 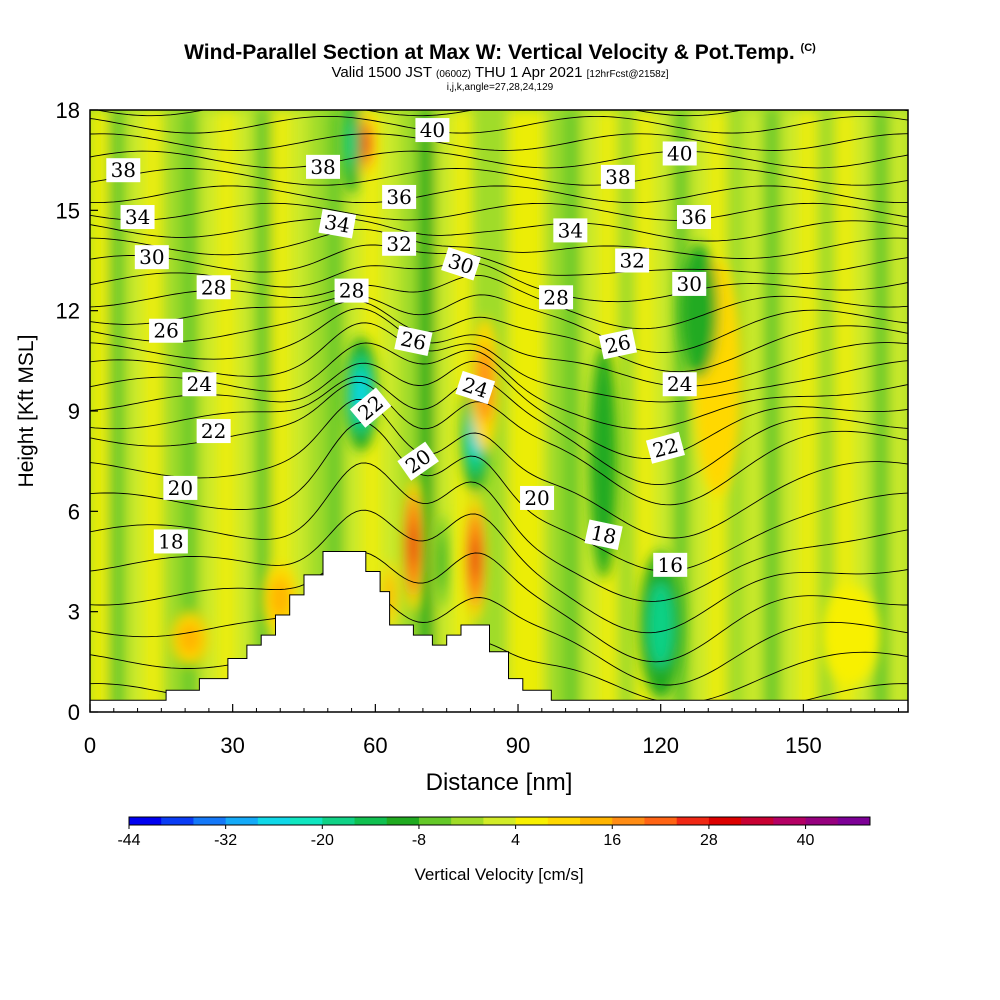 What do you see at coordinates (500, 87) in the screenshot?
I see `grid-indices: i,j,k,angle=27,28,24,129` at bounding box center [500, 87].